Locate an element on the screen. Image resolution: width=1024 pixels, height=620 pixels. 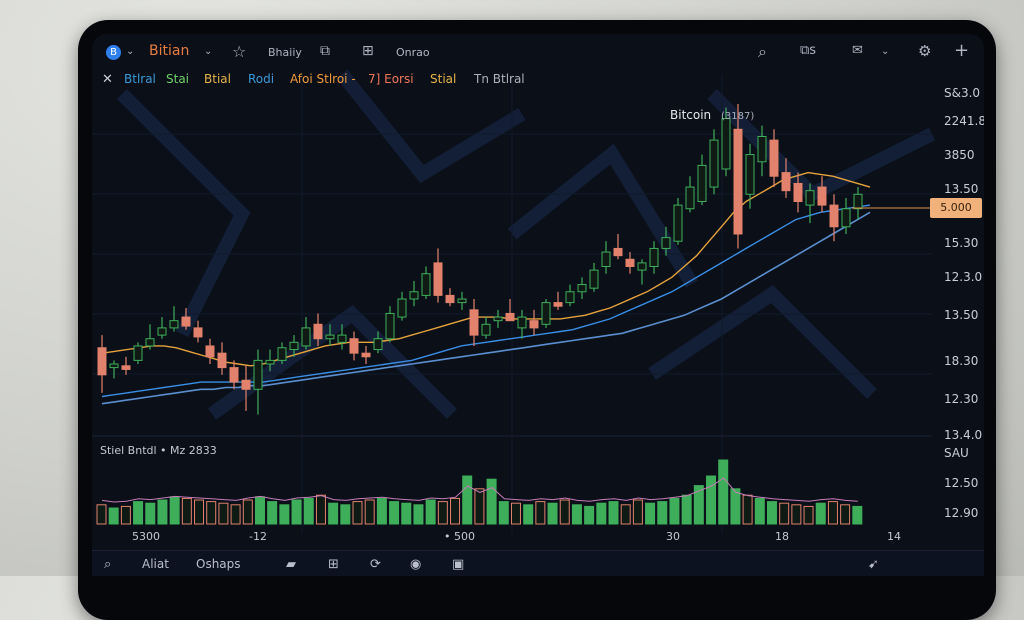
refresh-icon: ⟳ is located at coordinates (375, 564).